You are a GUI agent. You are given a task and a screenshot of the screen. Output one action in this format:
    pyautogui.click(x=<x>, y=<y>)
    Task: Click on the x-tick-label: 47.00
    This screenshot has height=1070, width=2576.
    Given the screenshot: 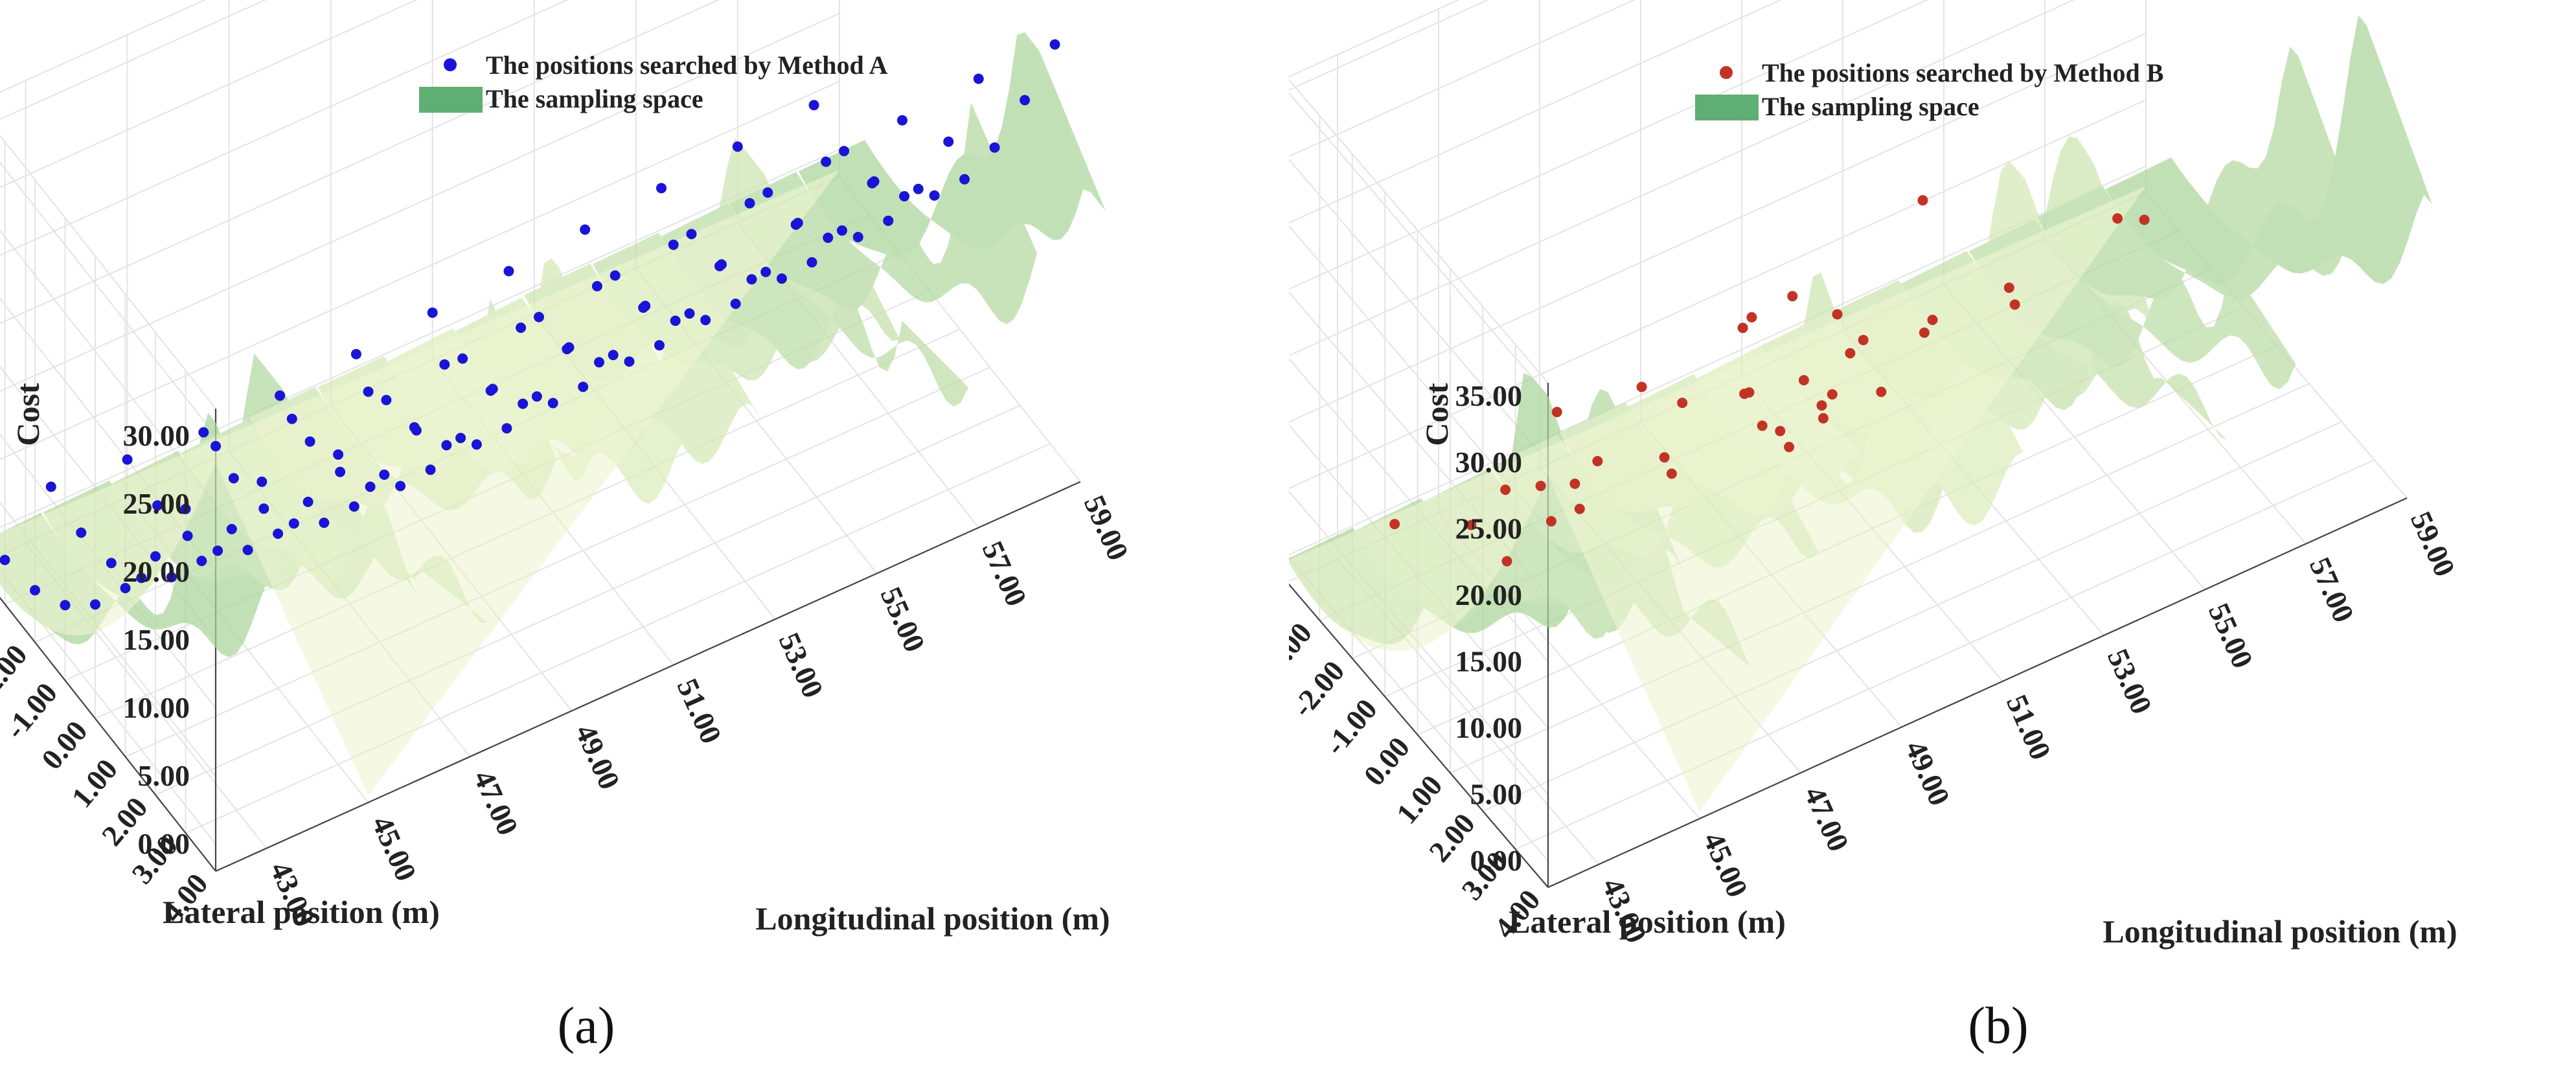 What is the action you would take?
    pyautogui.click(x=496, y=803)
    